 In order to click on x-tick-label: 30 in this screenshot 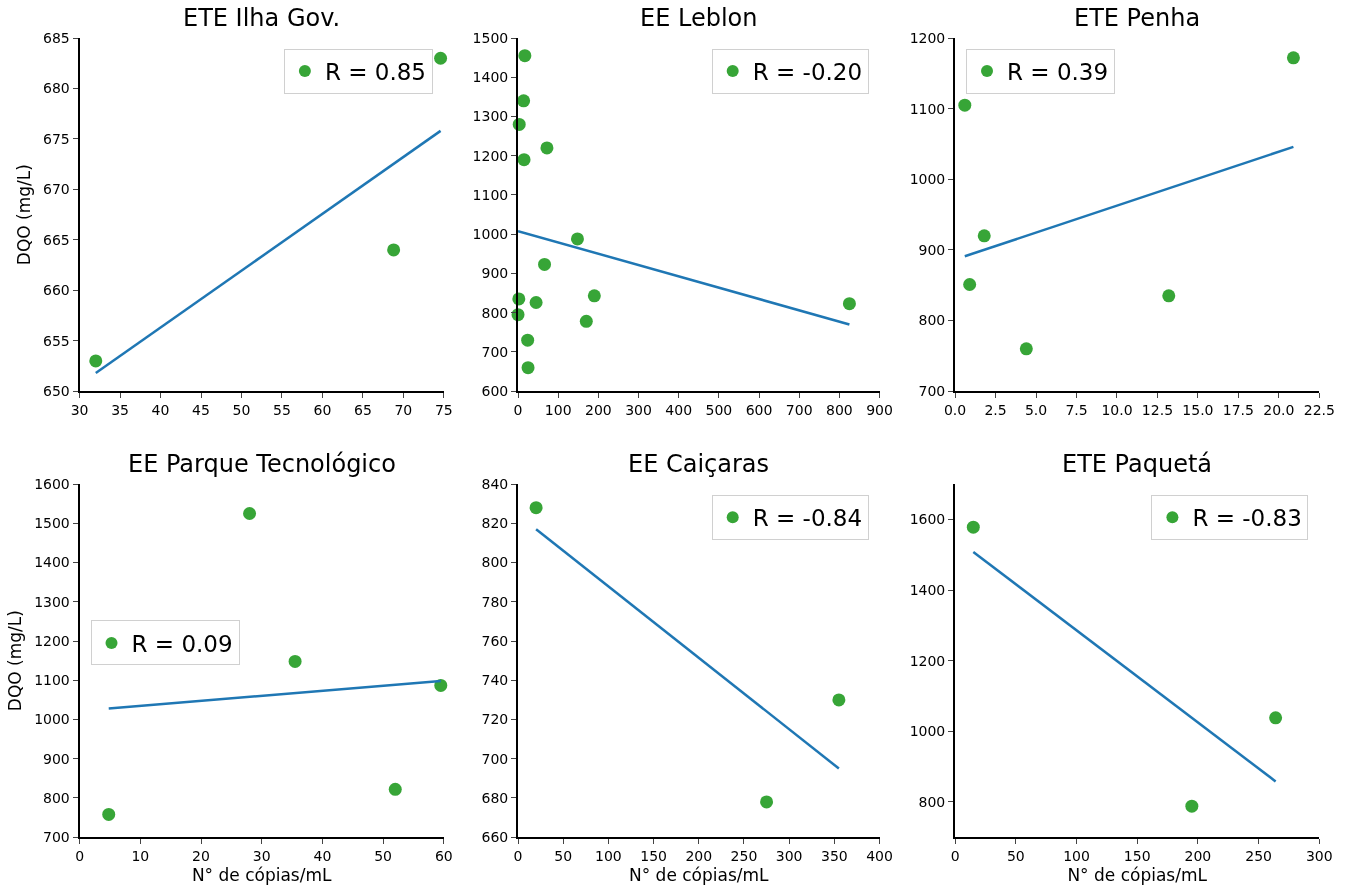, I will do `click(261, 856)`.